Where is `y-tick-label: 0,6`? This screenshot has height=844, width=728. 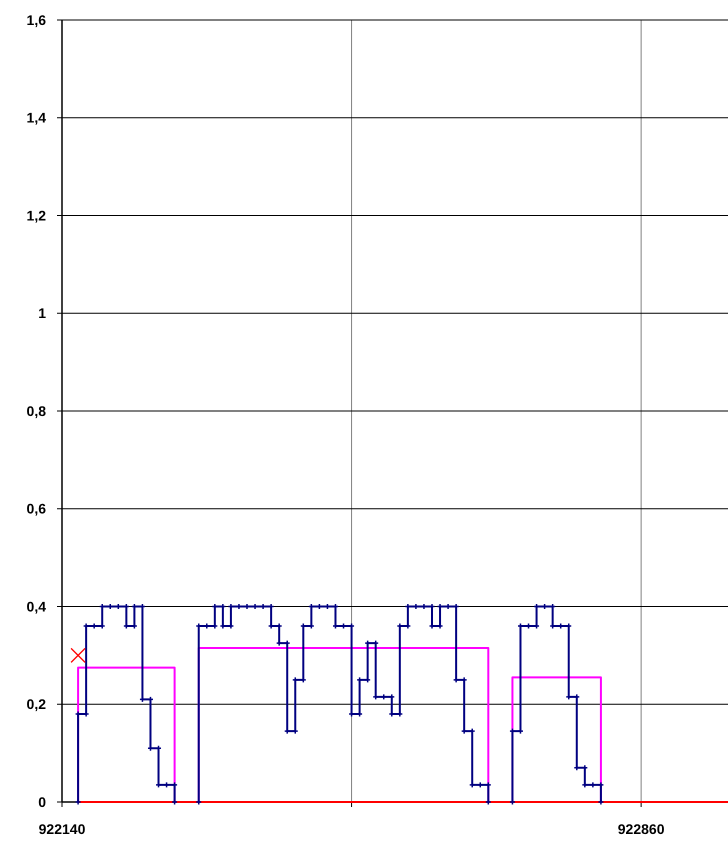 y-tick-label: 0,6 is located at coordinates (36, 508).